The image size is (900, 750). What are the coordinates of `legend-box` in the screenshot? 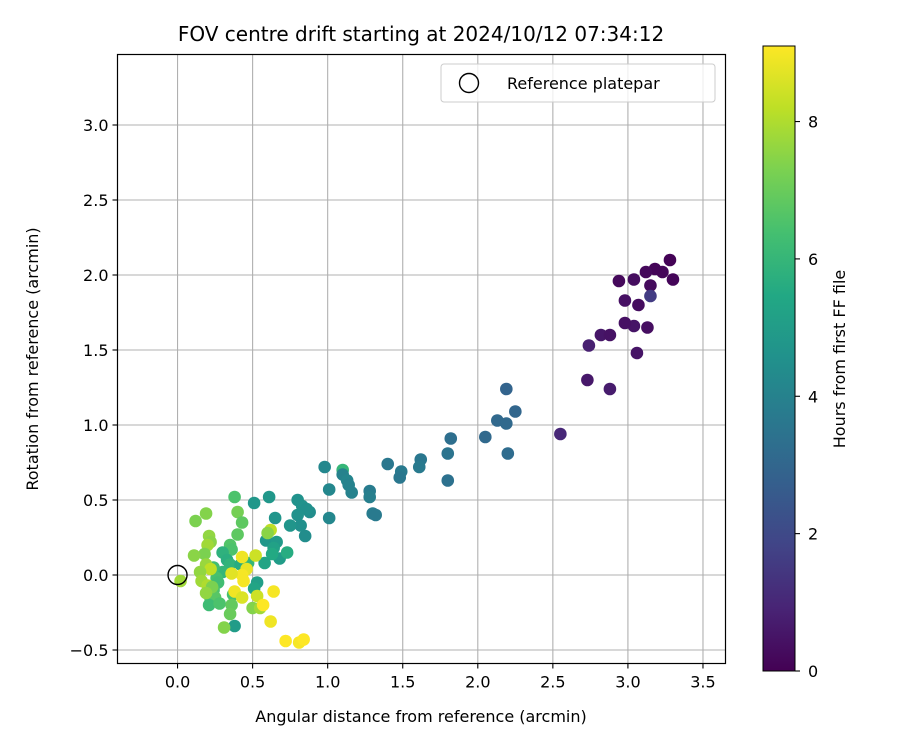 It's located at (578, 83).